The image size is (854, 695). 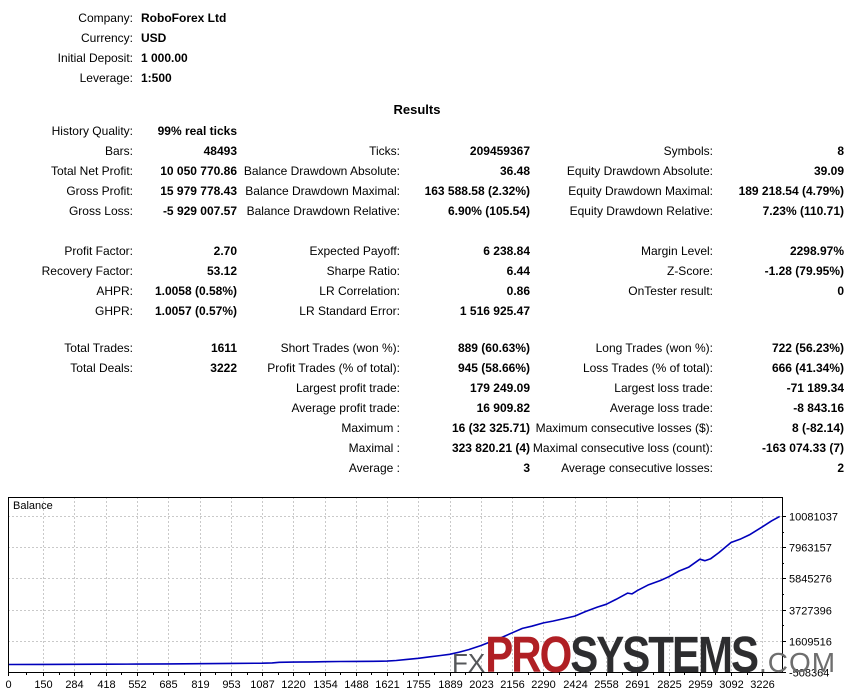 I want to click on stat-value: 323 820.21 (4), so click(x=490, y=448).